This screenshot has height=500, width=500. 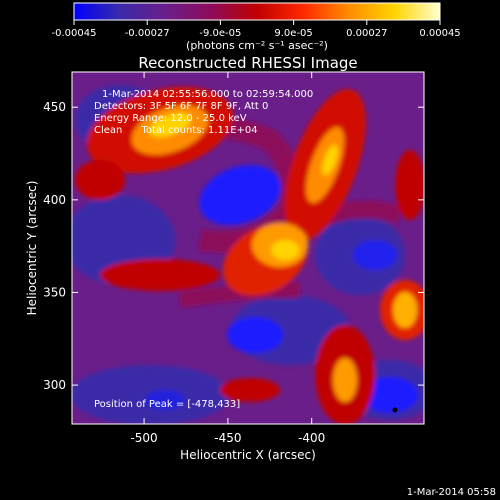 I want to click on colorbar-tick-label: -0.00045, so click(x=74, y=33).